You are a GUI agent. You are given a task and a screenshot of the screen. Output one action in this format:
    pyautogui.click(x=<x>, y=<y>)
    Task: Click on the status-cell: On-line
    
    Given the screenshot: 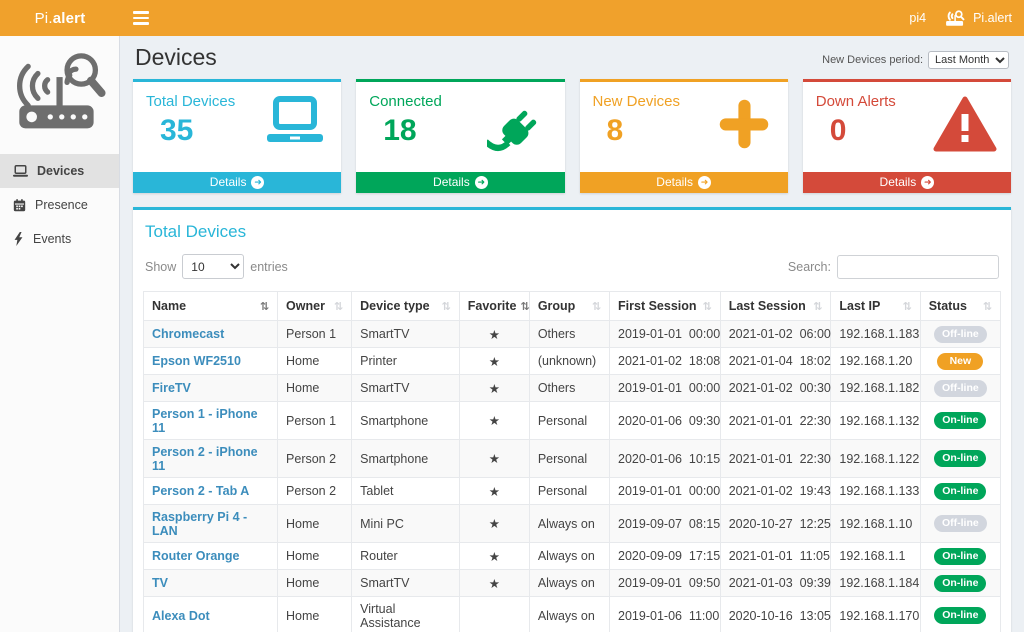 What is the action you would take?
    pyautogui.click(x=960, y=614)
    